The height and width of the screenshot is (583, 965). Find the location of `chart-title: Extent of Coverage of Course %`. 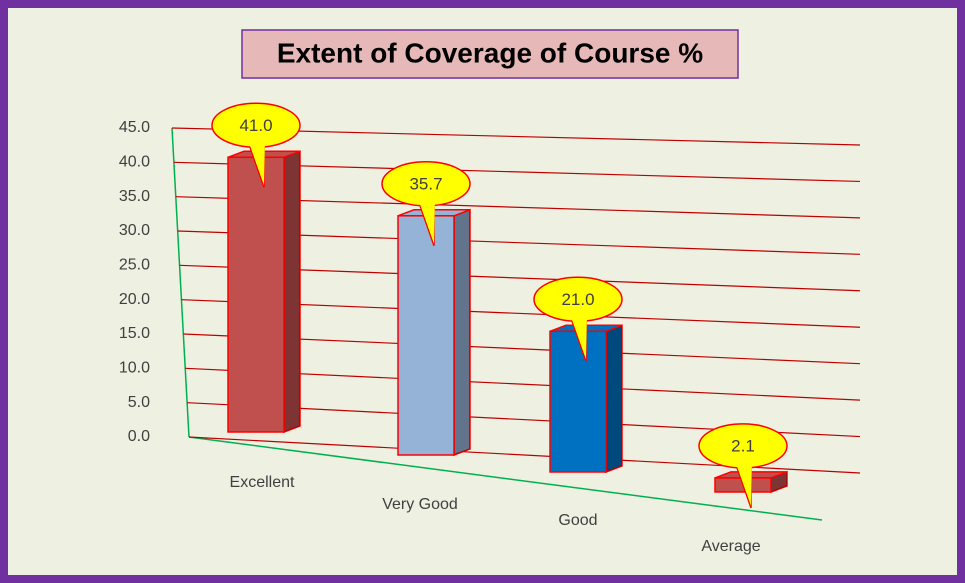

chart-title: Extent of Coverage of Course % is located at coordinates (490, 52).